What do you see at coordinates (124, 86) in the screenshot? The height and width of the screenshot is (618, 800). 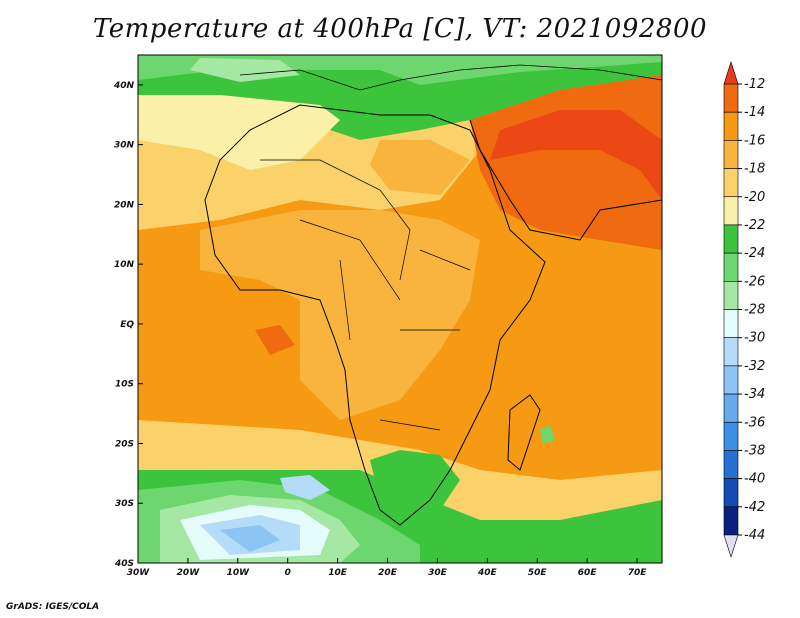 I see `y-tick-label: 40N` at bounding box center [124, 86].